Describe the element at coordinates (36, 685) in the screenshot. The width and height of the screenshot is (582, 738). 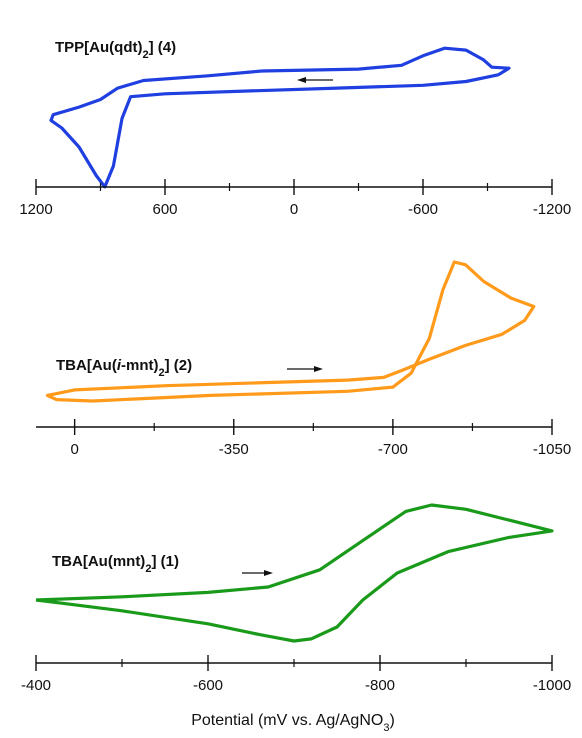
I see `panel-3-tick-label: -400` at that location.